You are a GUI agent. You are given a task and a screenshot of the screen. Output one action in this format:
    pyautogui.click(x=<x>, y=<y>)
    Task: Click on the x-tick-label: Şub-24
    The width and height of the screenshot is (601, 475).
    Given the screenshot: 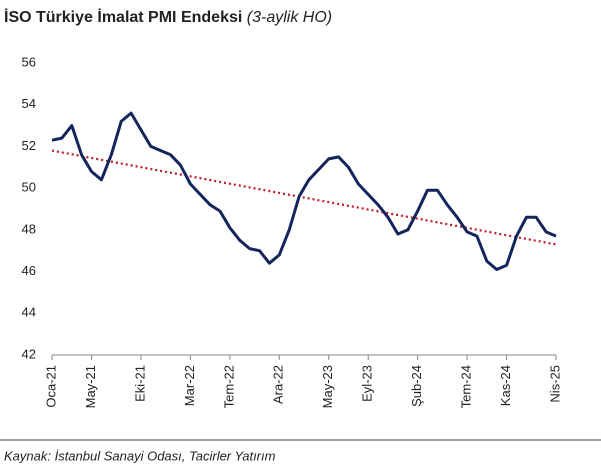 What is the action you would take?
    pyautogui.click(x=416, y=386)
    